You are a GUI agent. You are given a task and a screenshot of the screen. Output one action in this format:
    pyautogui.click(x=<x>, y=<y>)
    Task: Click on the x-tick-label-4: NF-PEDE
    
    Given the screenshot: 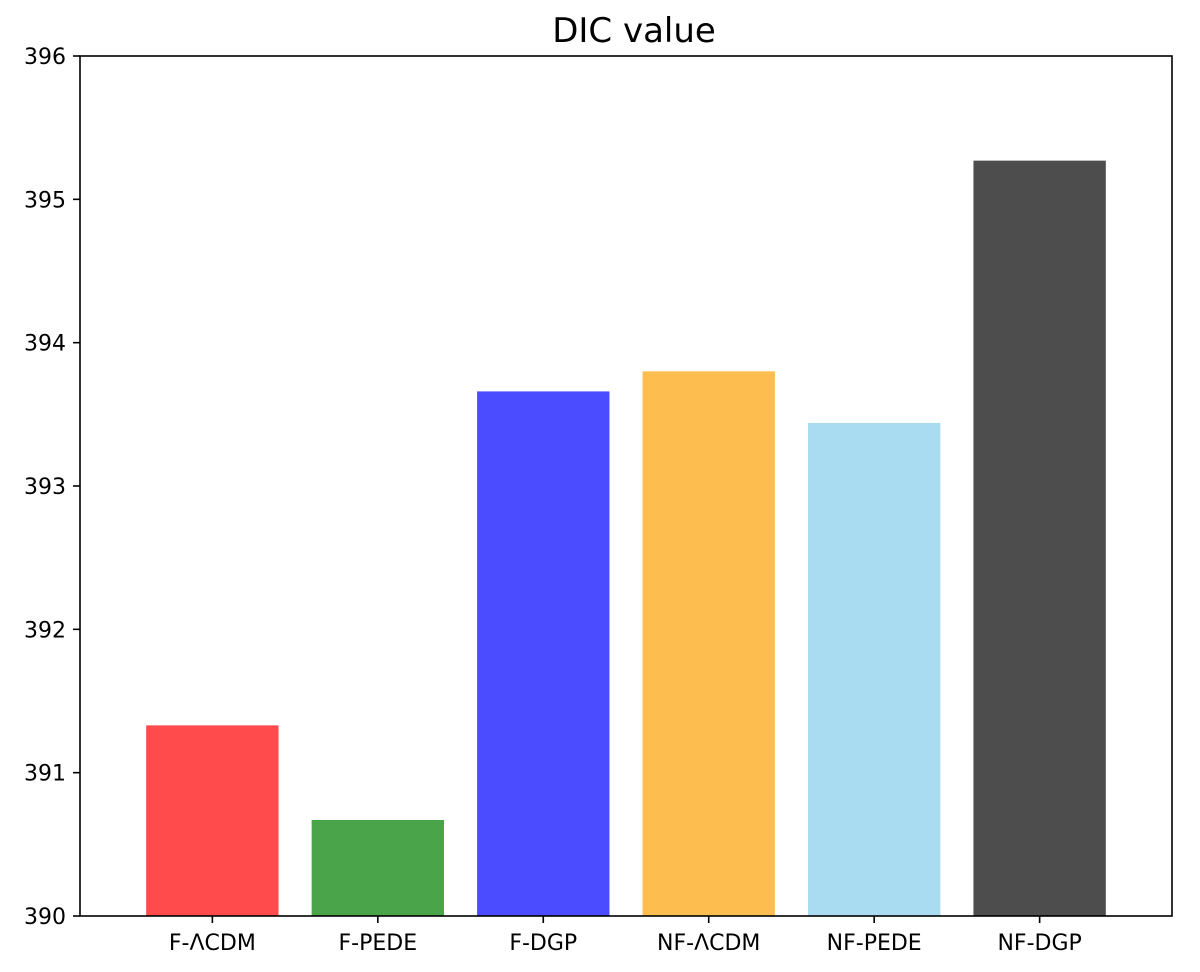 What is the action you would take?
    pyautogui.click(x=874, y=943)
    